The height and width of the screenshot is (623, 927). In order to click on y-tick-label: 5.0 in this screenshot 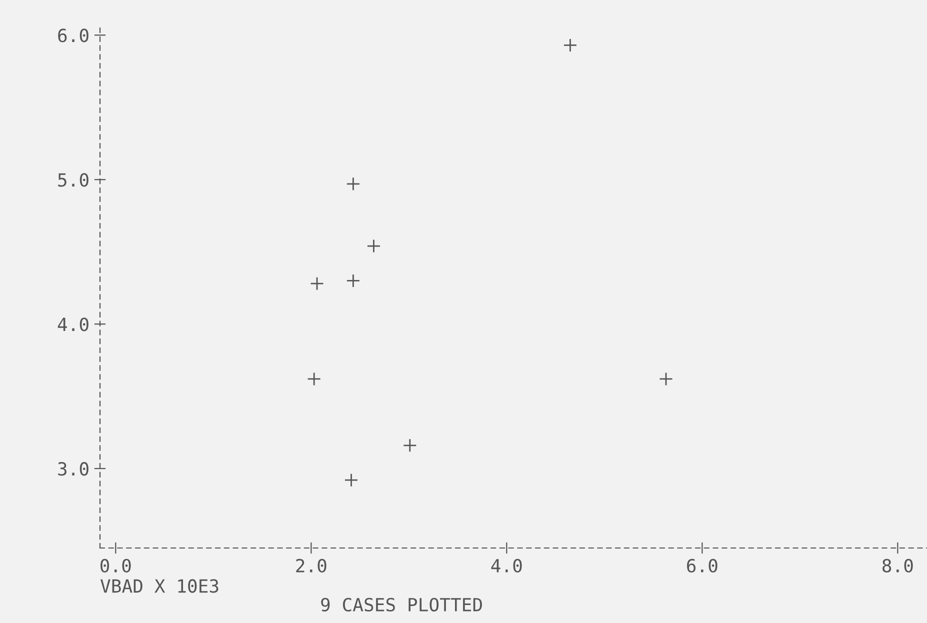, I will do `click(73, 180)`.